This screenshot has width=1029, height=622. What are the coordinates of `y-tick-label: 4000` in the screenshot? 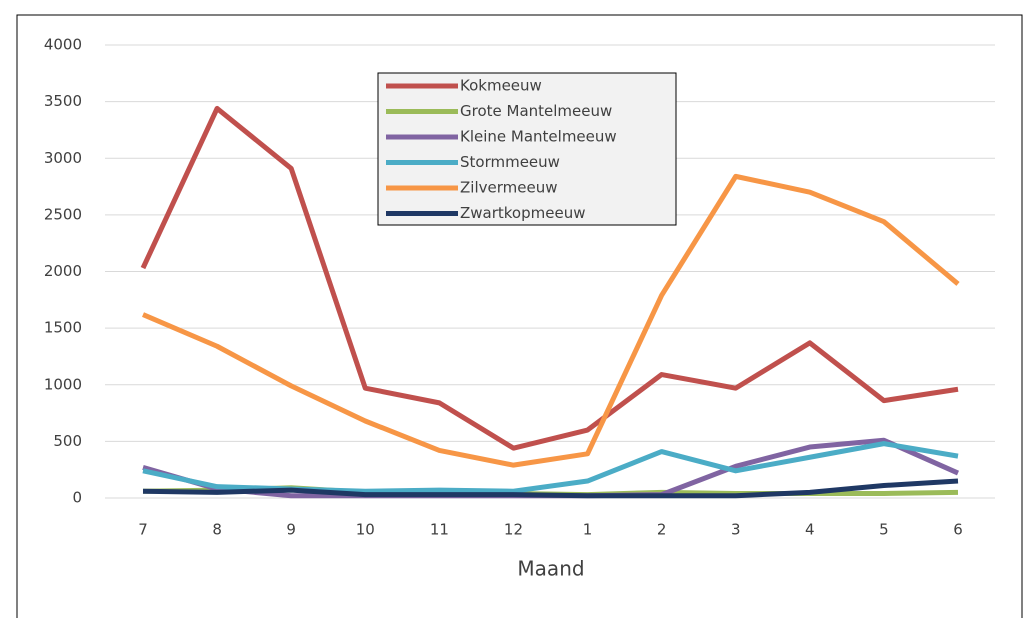 It's located at (63, 45).